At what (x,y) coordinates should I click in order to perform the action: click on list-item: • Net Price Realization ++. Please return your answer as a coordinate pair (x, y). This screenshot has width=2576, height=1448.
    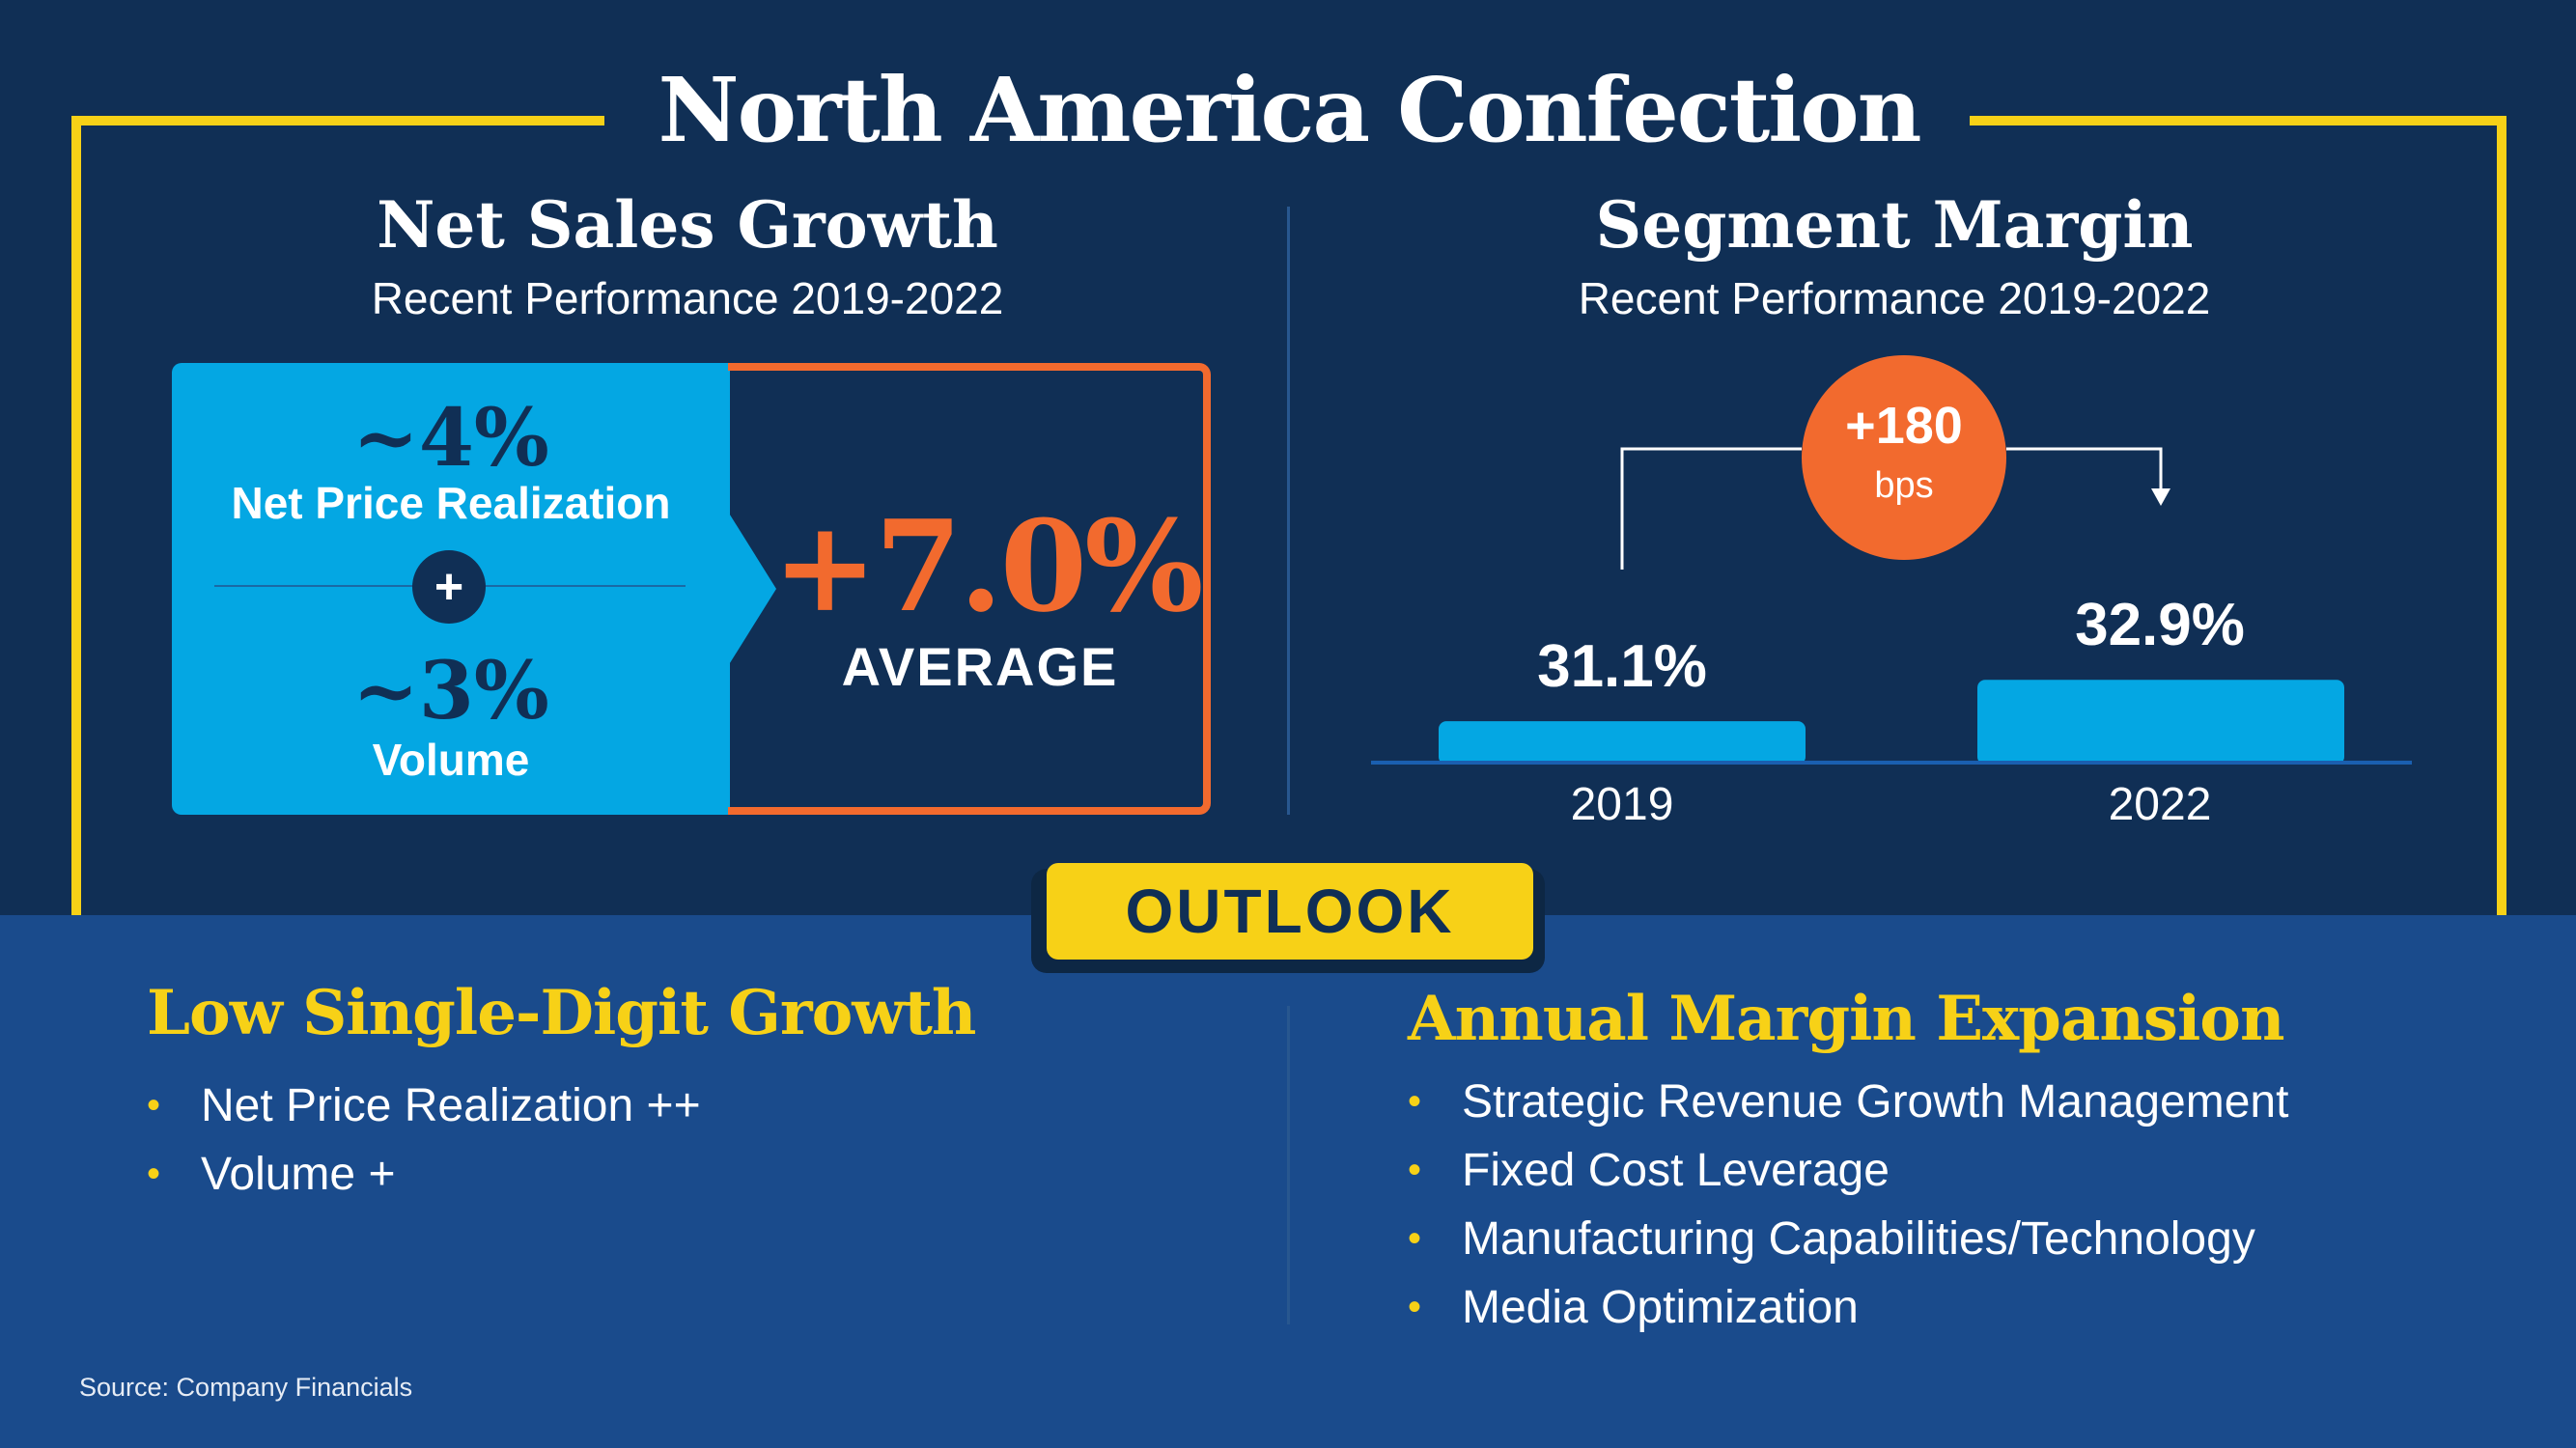
    Looking at the image, I should click on (424, 1106).